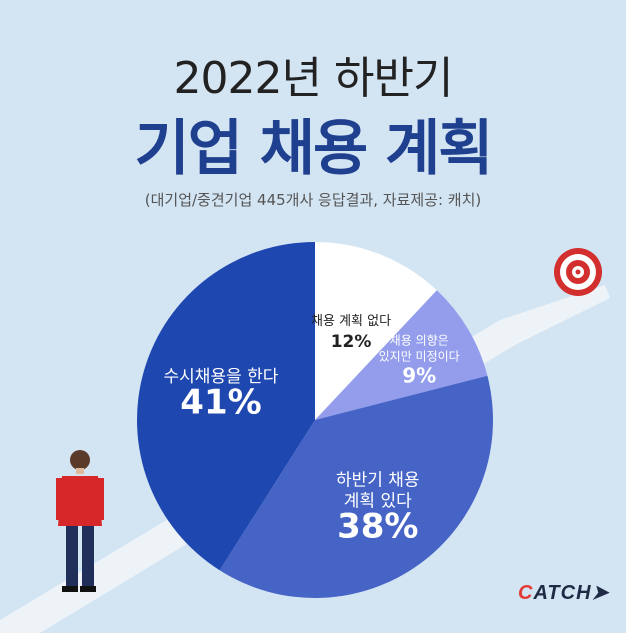 The image size is (626, 633). What do you see at coordinates (221, 377) in the screenshot?
I see `slice-label: 수시채용을 한다` at bounding box center [221, 377].